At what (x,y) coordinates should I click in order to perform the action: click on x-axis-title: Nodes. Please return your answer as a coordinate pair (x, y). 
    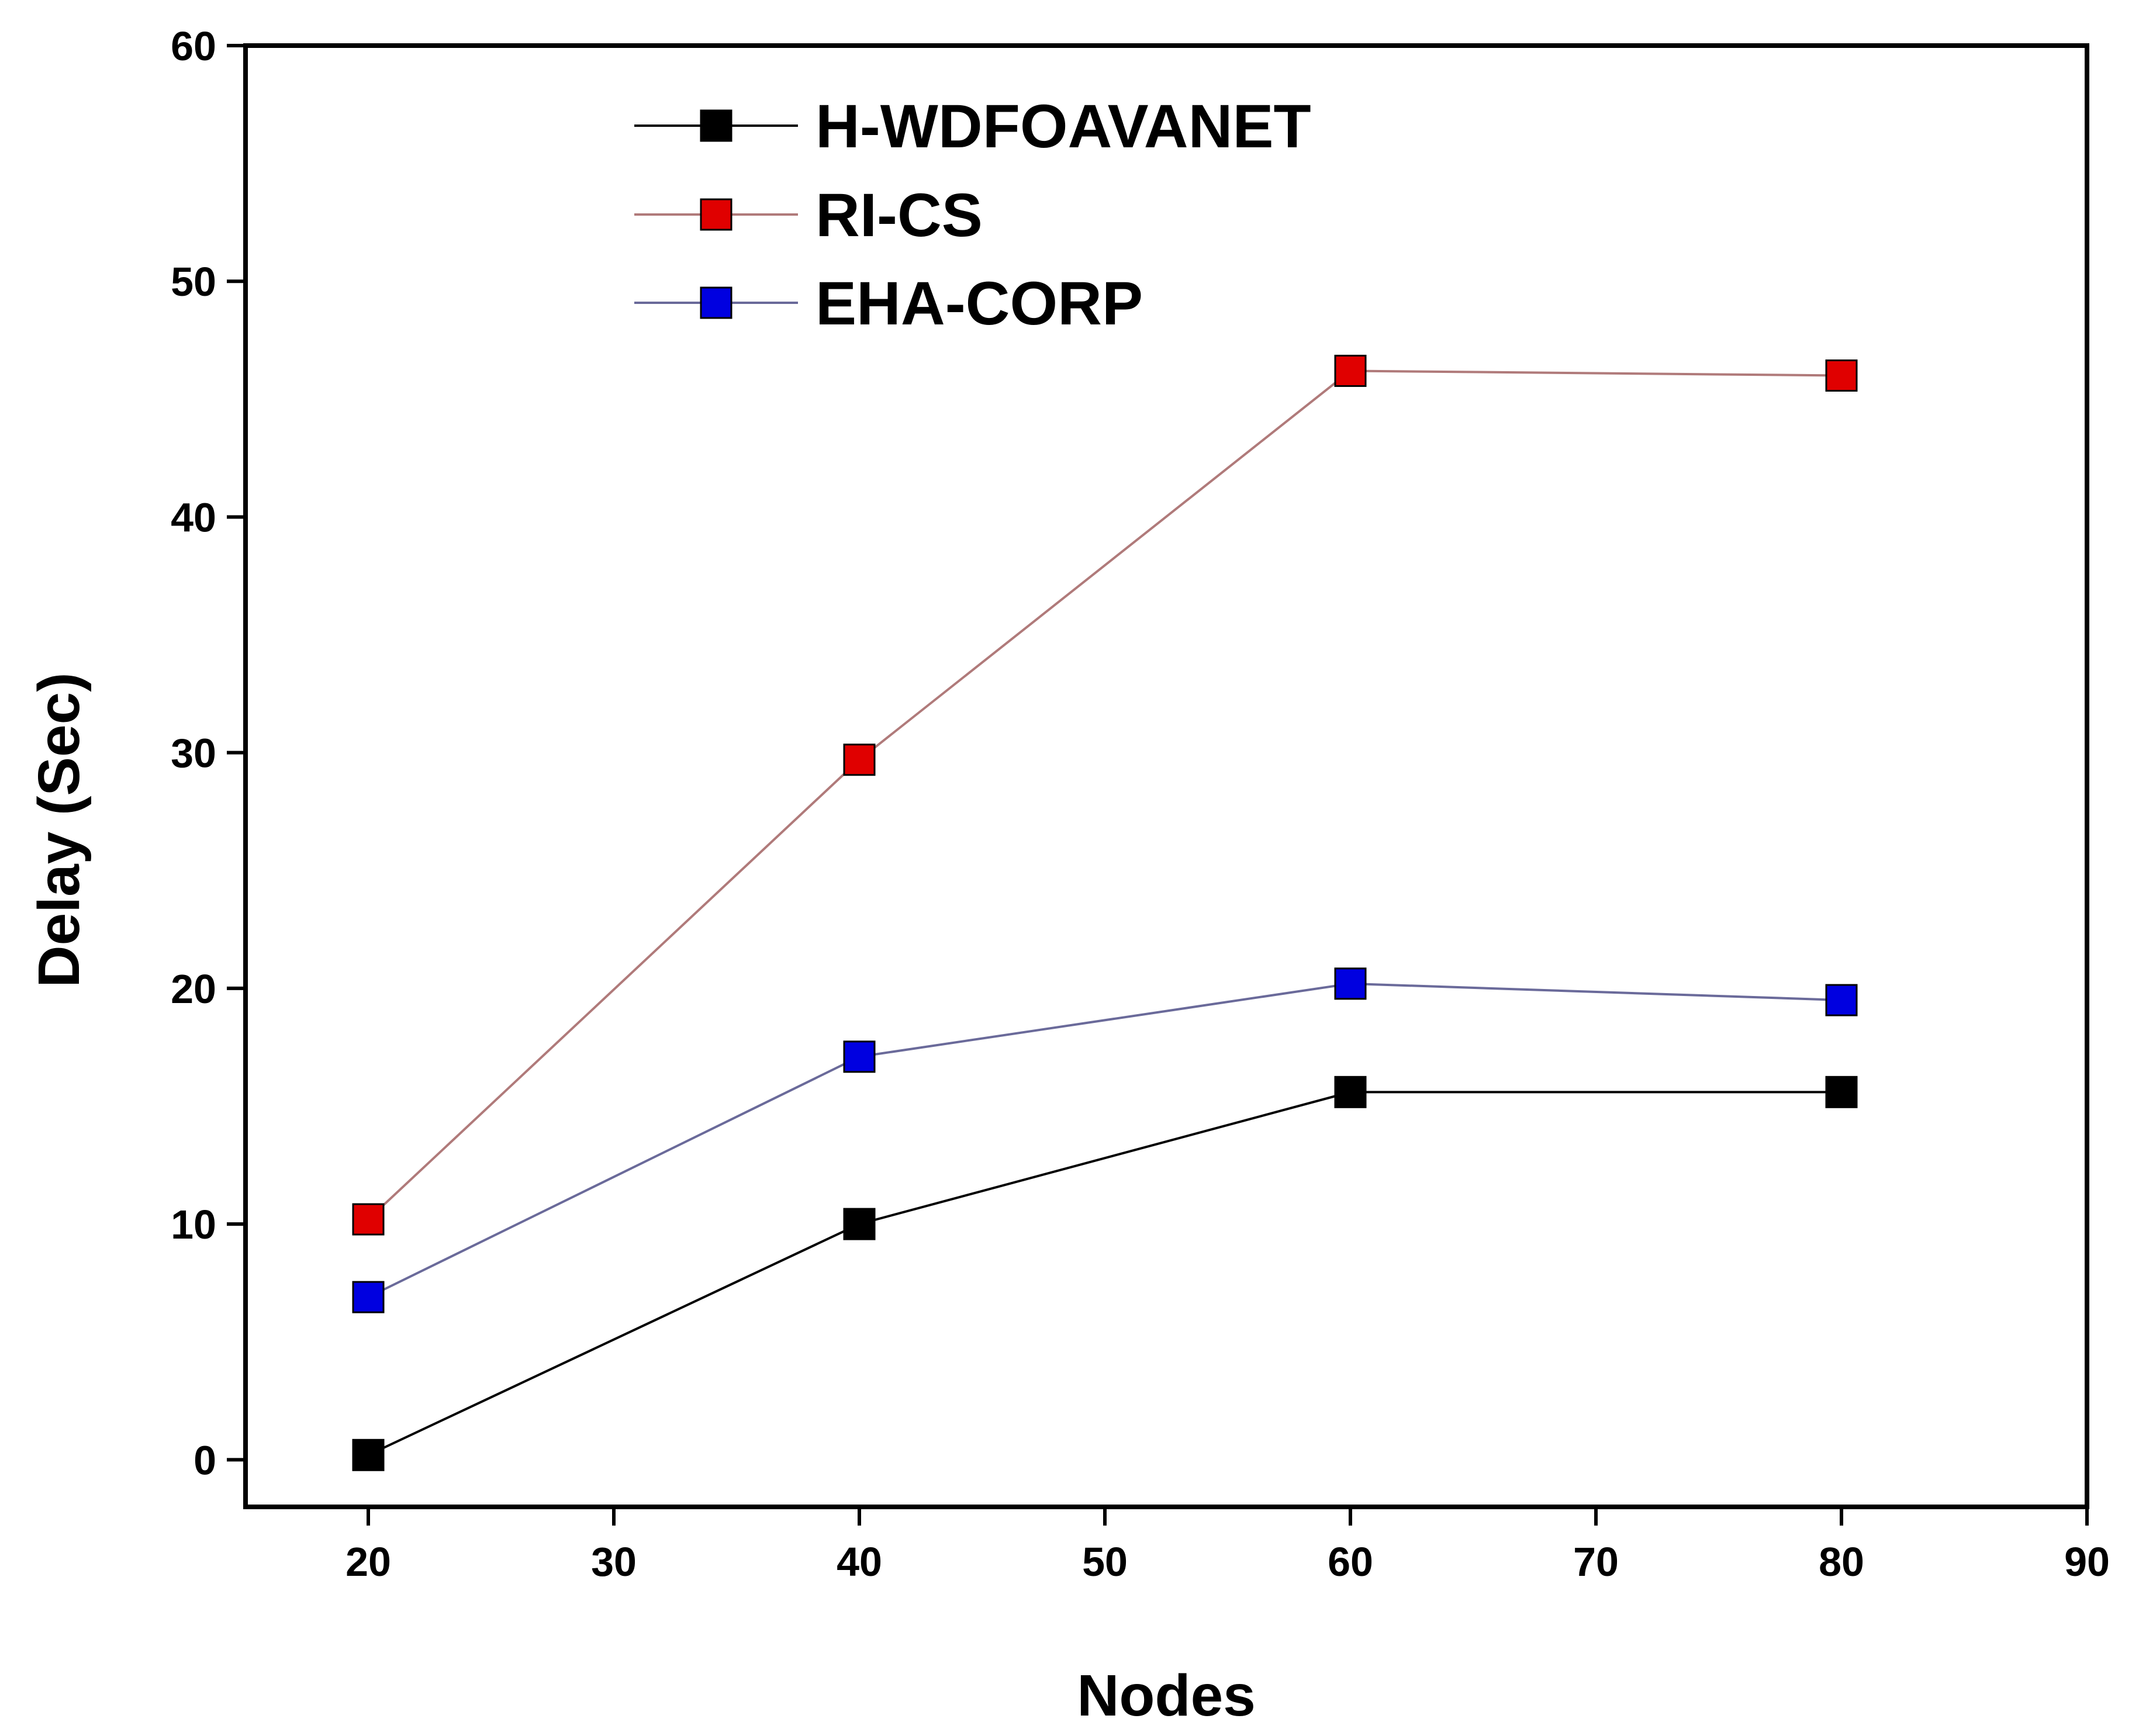
    Looking at the image, I should click on (1167, 1695).